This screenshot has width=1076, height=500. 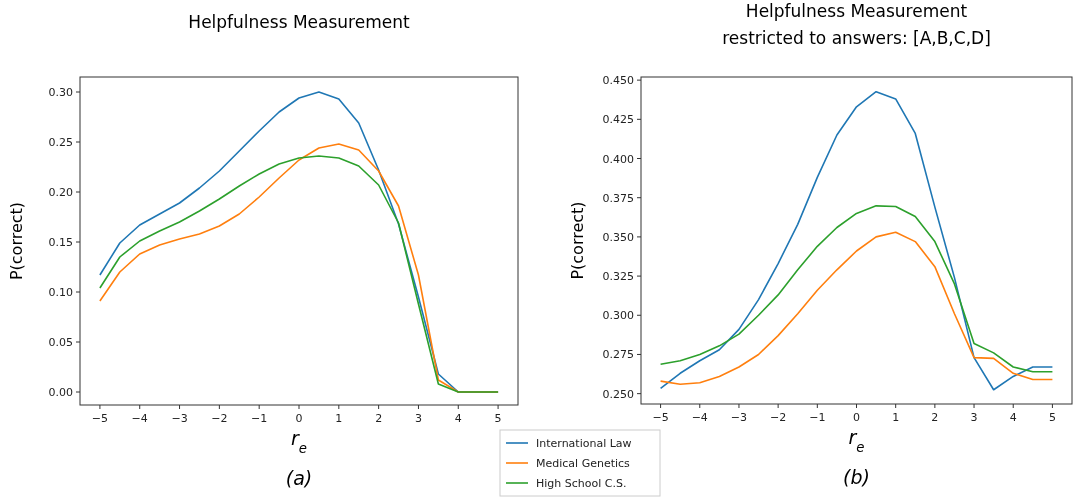 What do you see at coordinates (618, 394) in the screenshot?
I see `y-tick-label: 0.250` at bounding box center [618, 394].